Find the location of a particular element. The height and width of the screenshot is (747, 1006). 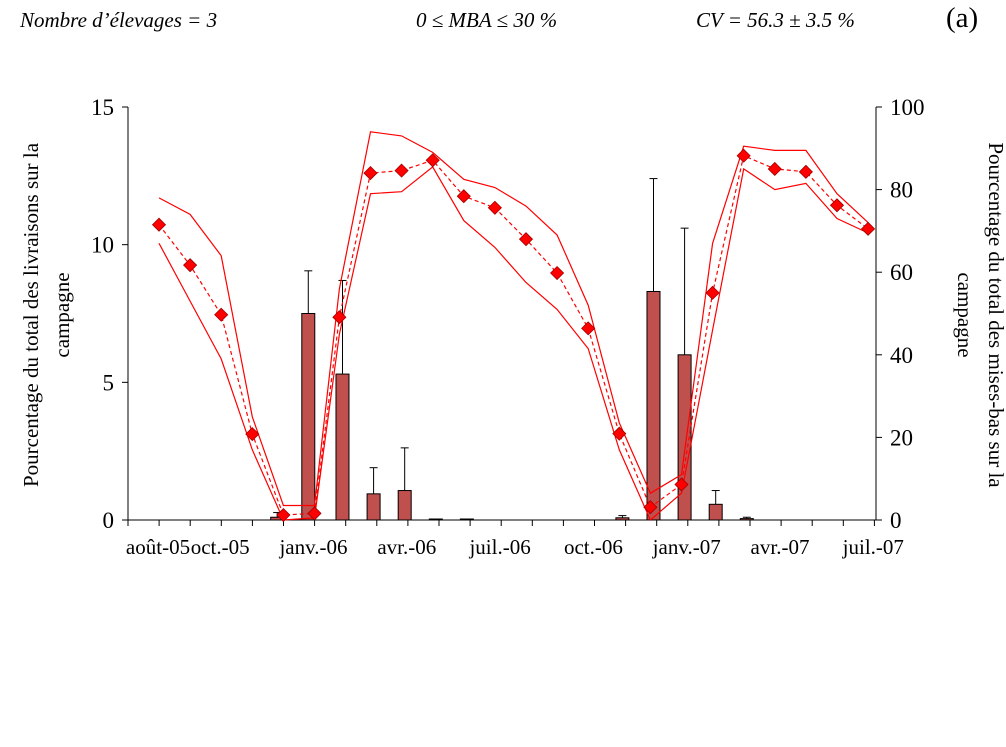

header-mba-range: 0 ≤ MBA ≤ 30 % is located at coordinates (487, 20).